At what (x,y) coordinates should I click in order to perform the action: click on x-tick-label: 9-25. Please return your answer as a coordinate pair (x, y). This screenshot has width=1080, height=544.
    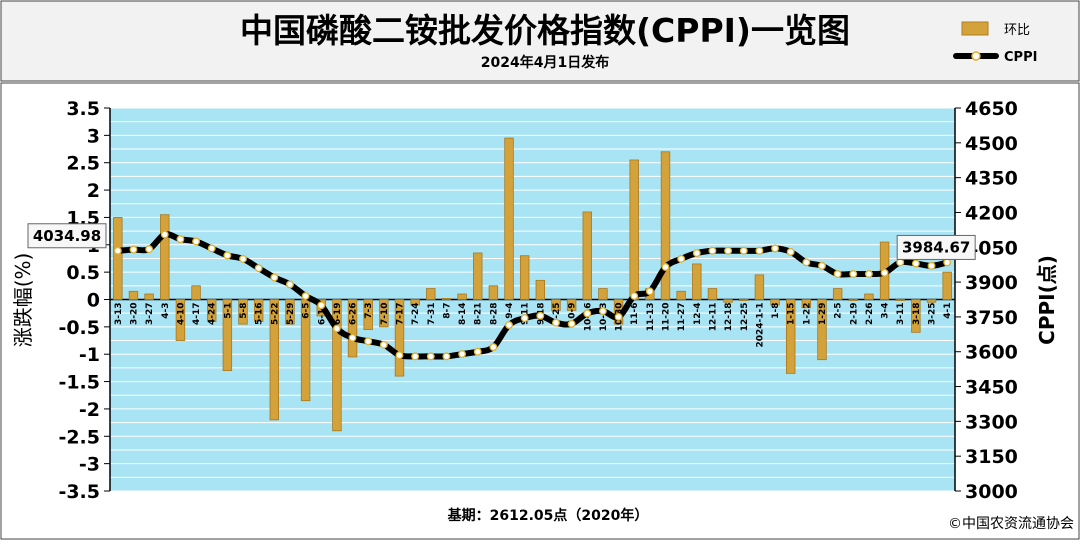
    Looking at the image, I should click on (557, 314).